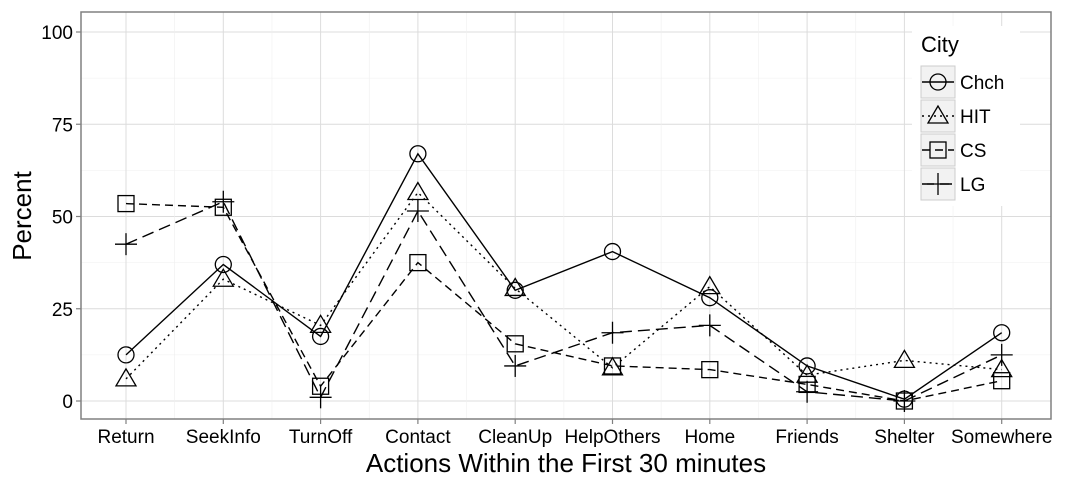 This screenshot has width=1065, height=477. I want to click on legend-marker-hit, so click(938, 114).